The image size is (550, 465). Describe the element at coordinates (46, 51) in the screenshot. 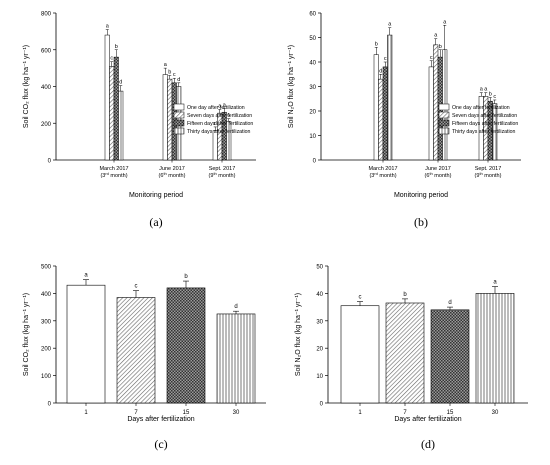

I see `y-tick-label: 600` at that location.